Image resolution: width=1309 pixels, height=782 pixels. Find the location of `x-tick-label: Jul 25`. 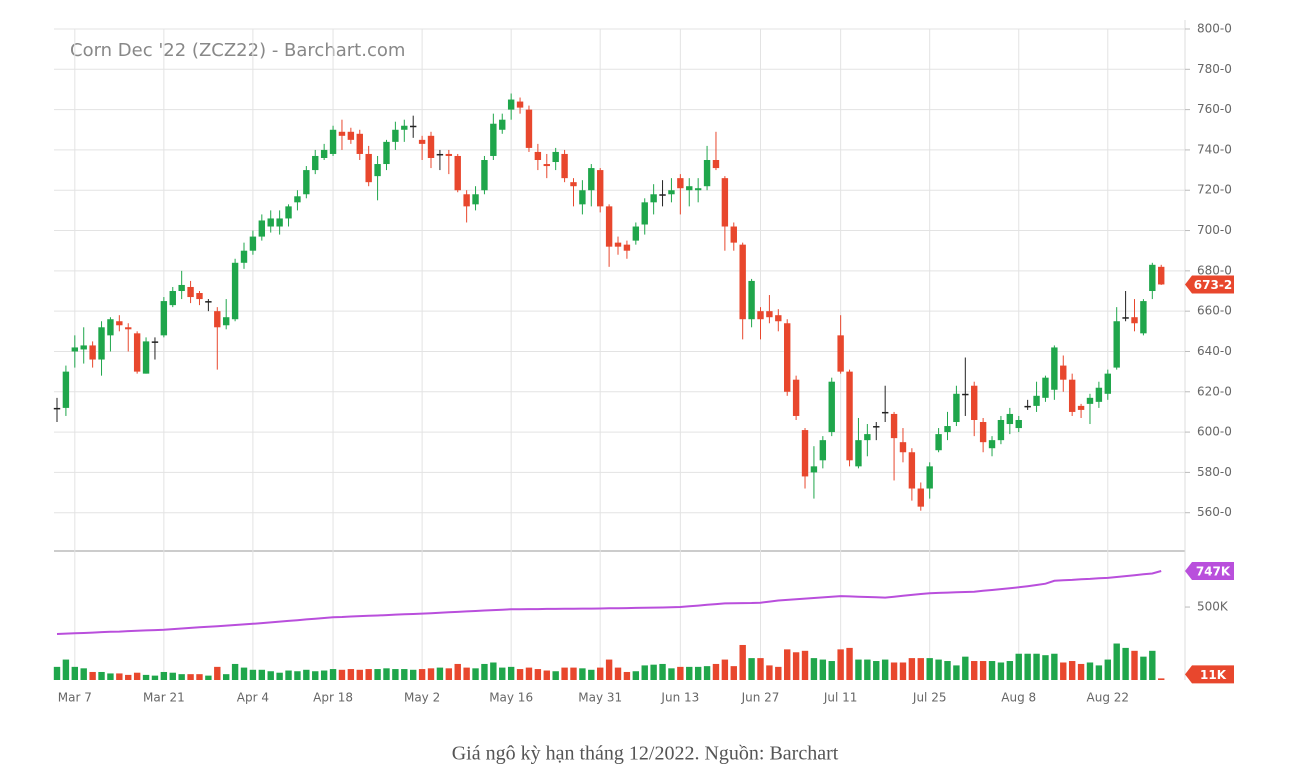

x-tick-label: Jul 25 is located at coordinates (929, 698).